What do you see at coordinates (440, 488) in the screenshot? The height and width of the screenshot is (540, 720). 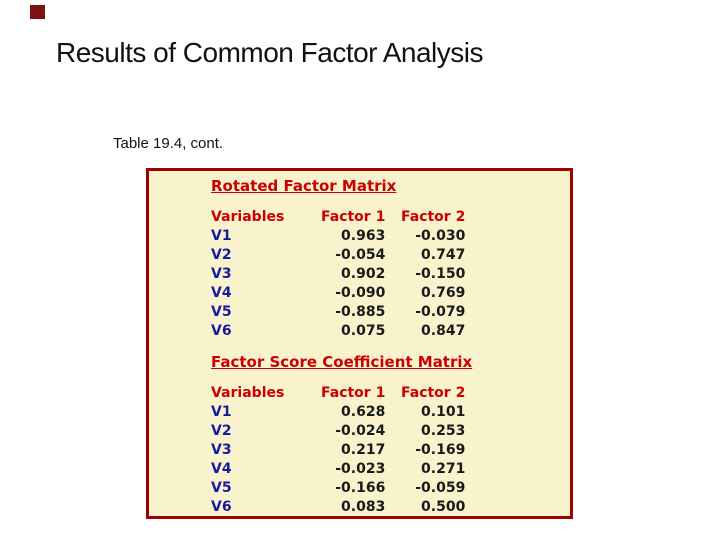 I see `factor2-value: -0.059` at bounding box center [440, 488].